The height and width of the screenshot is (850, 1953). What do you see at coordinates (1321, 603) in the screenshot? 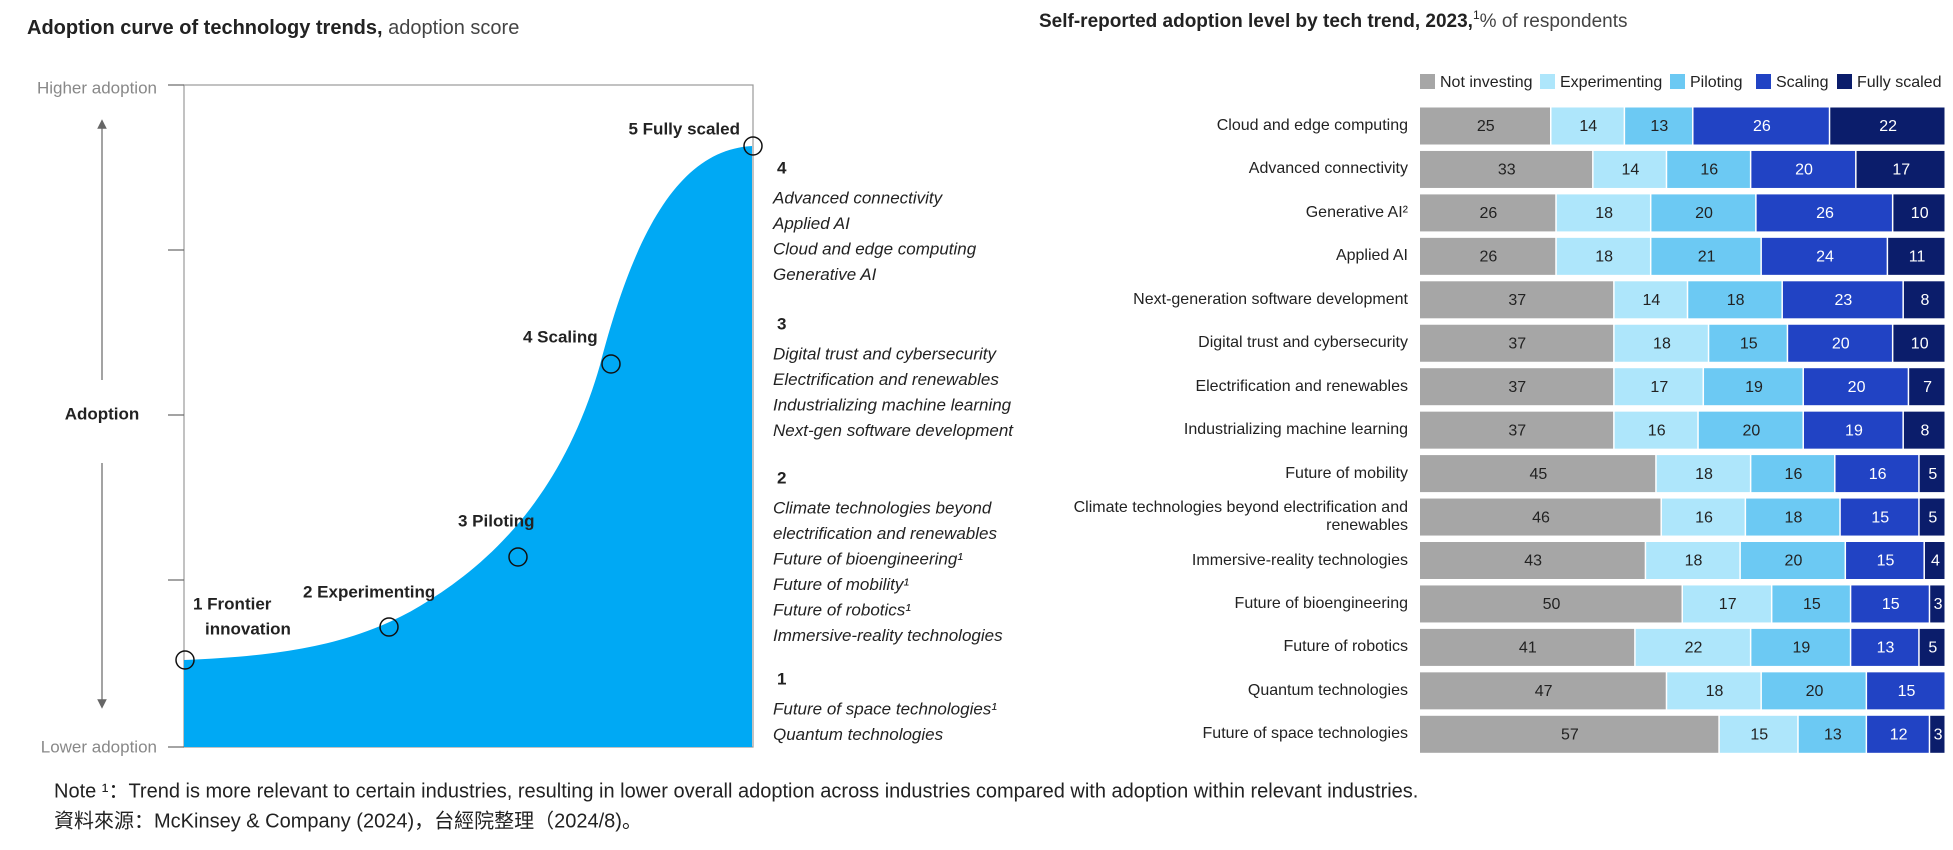
I see `category-label: Future of bioengineering` at bounding box center [1321, 603].